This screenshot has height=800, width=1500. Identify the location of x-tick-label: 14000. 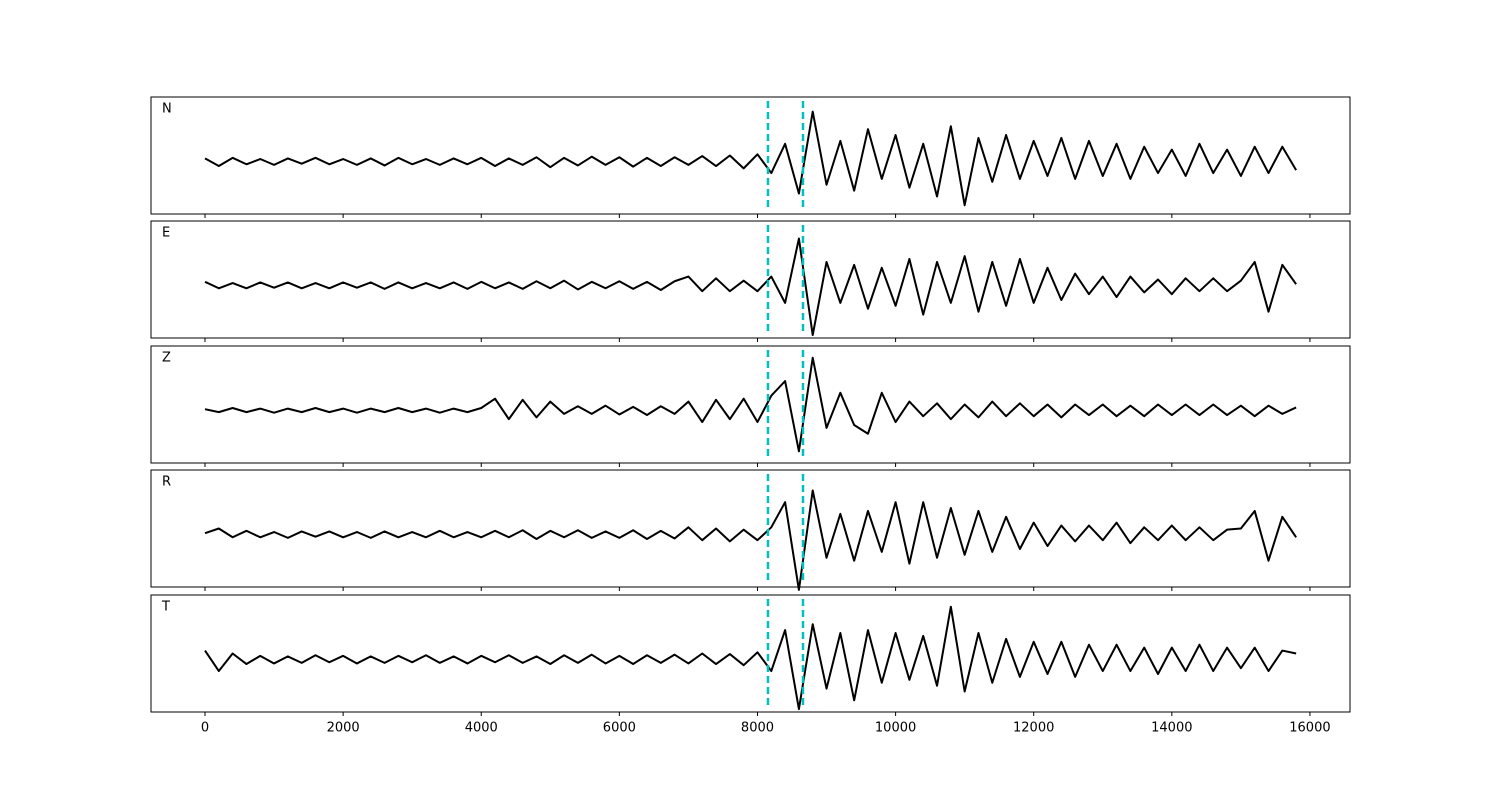
(1171, 728).